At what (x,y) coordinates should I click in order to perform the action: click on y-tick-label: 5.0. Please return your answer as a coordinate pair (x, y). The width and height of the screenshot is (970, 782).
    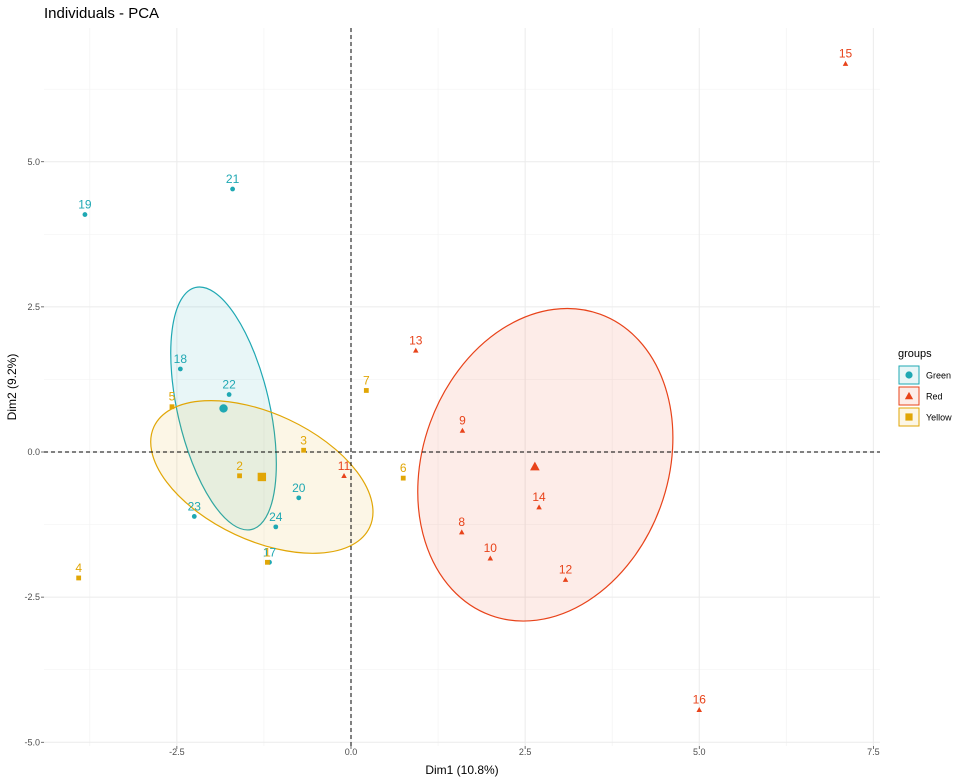
    Looking at the image, I should click on (33, 162).